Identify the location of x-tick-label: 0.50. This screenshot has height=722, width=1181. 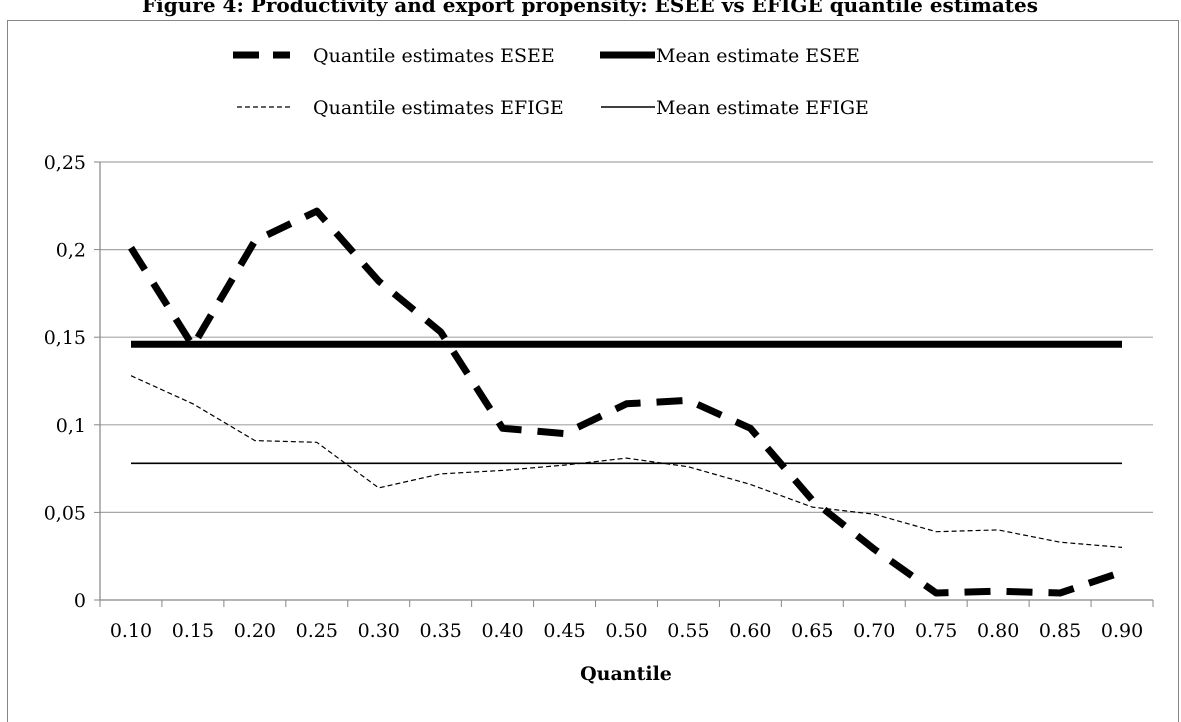
(626, 631).